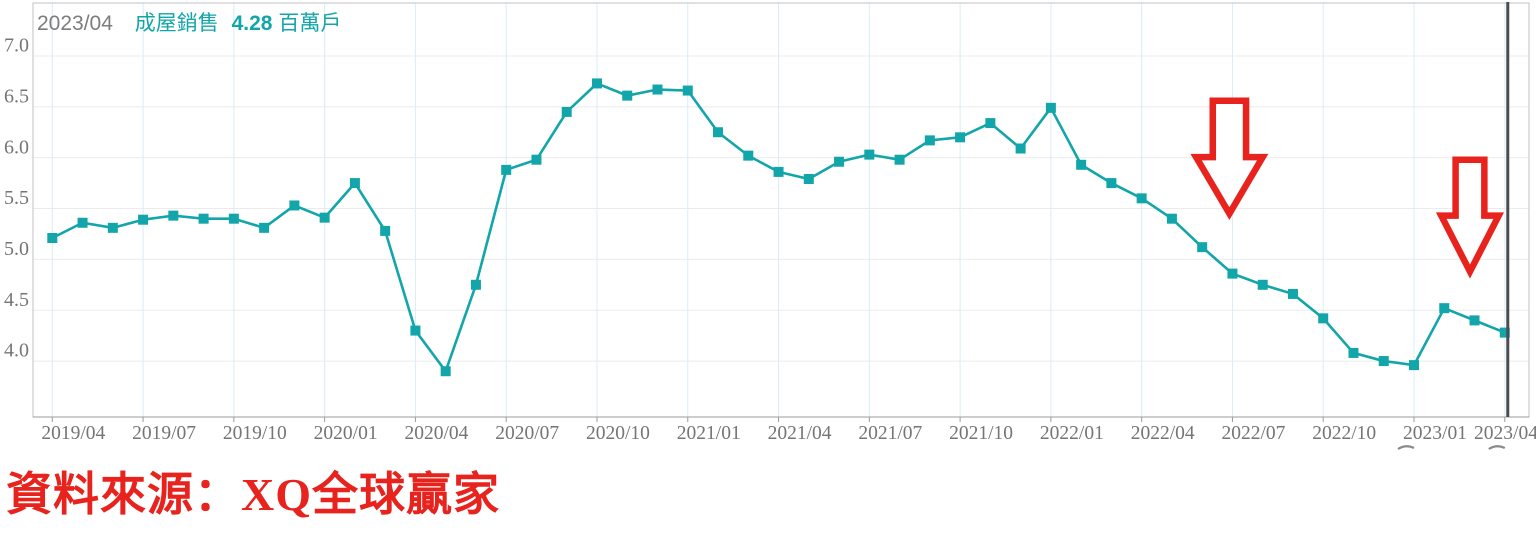 The height and width of the screenshot is (543, 1536). I want to click on x-axis-tick-label: 2023/01, so click(1435, 433).